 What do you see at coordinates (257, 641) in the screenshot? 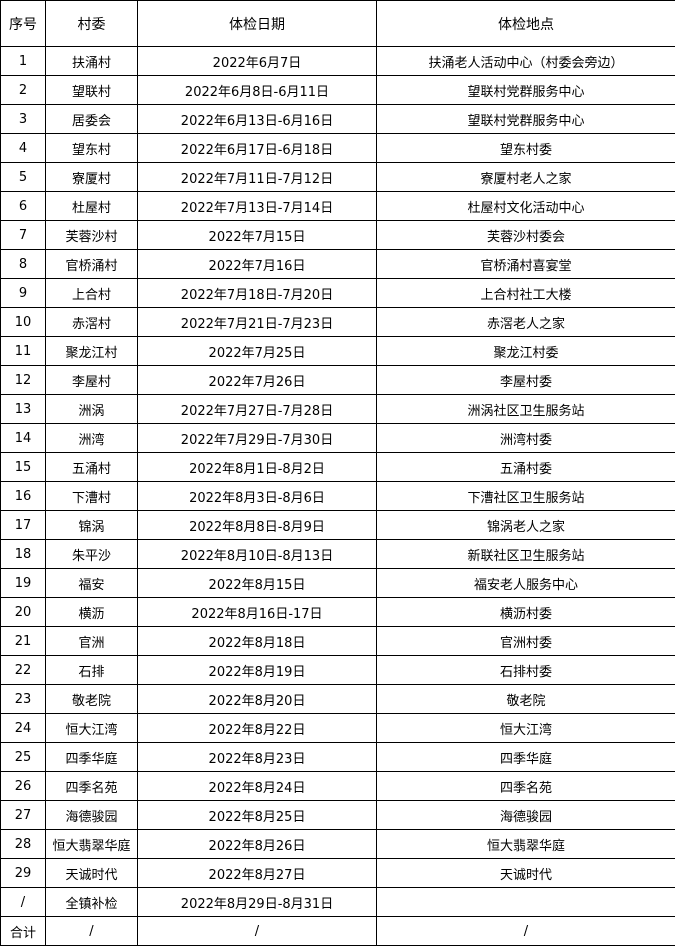
I see `cell-date: 2022年8月18日` at bounding box center [257, 641].